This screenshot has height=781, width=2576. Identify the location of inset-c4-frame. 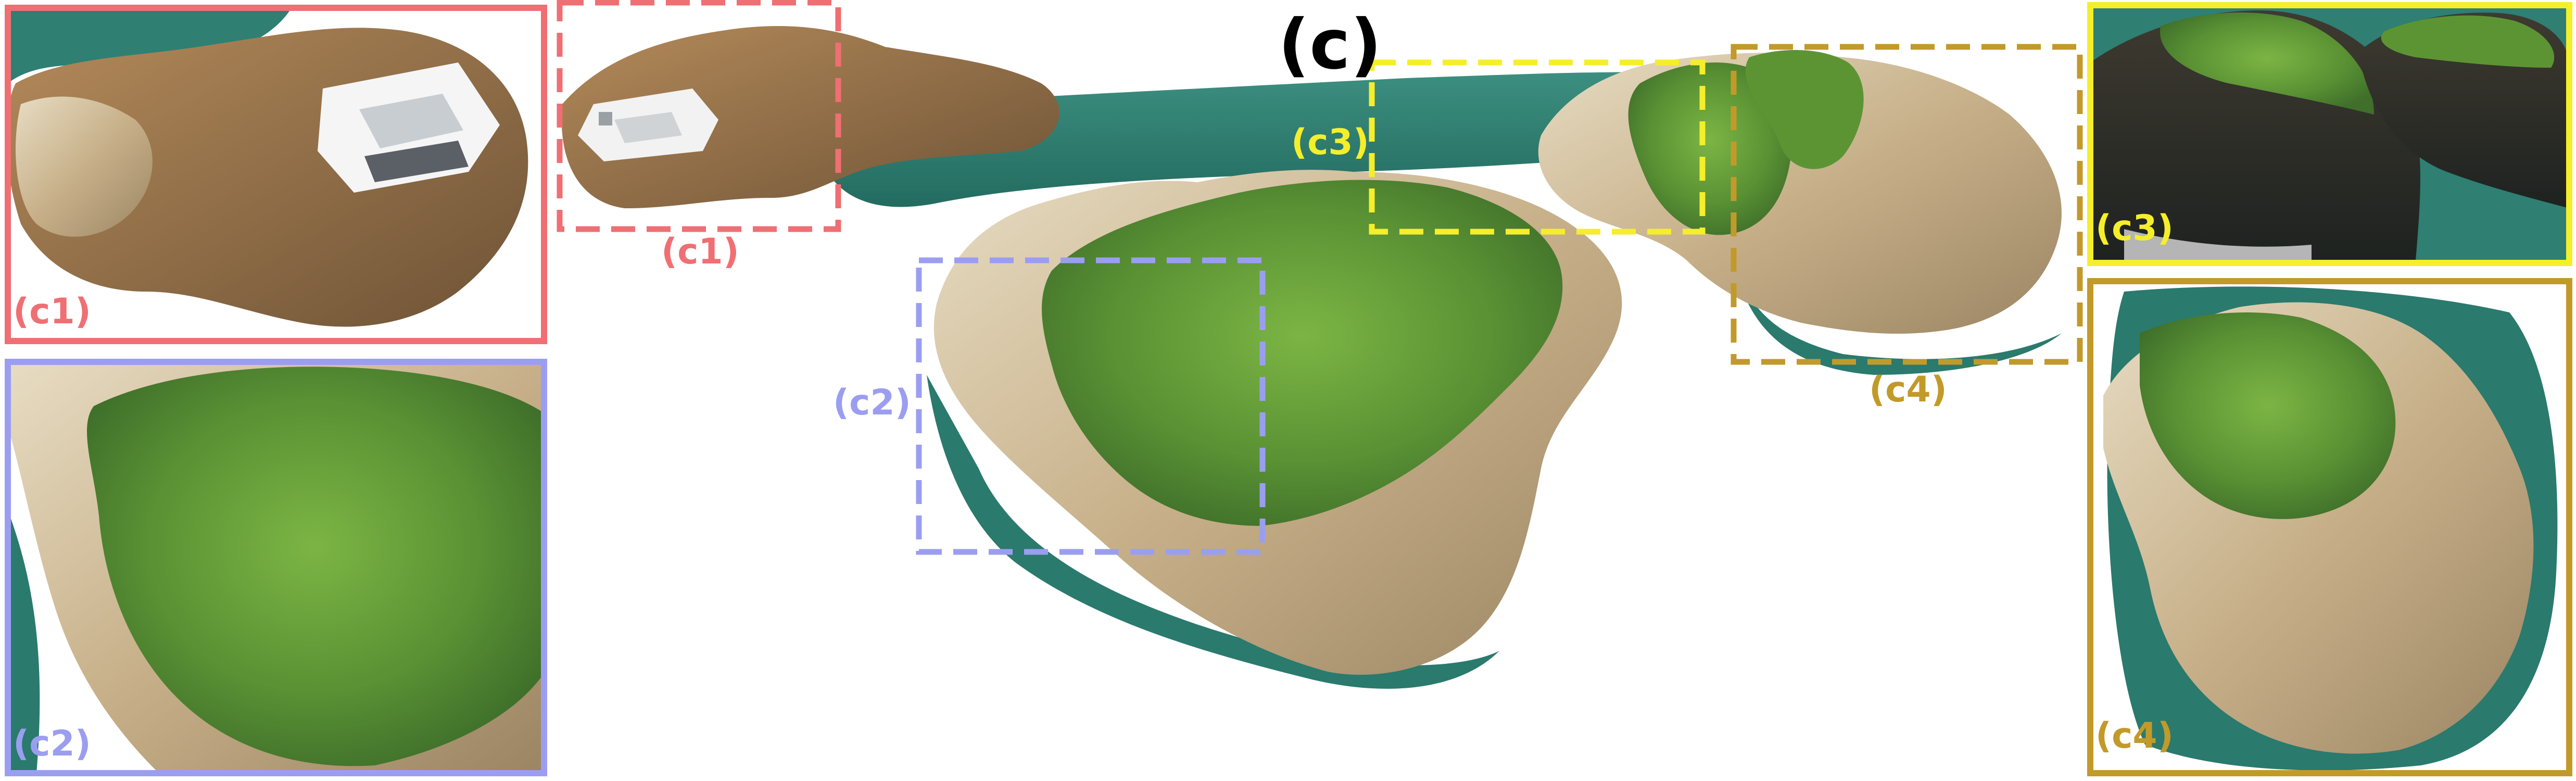
(2330, 527).